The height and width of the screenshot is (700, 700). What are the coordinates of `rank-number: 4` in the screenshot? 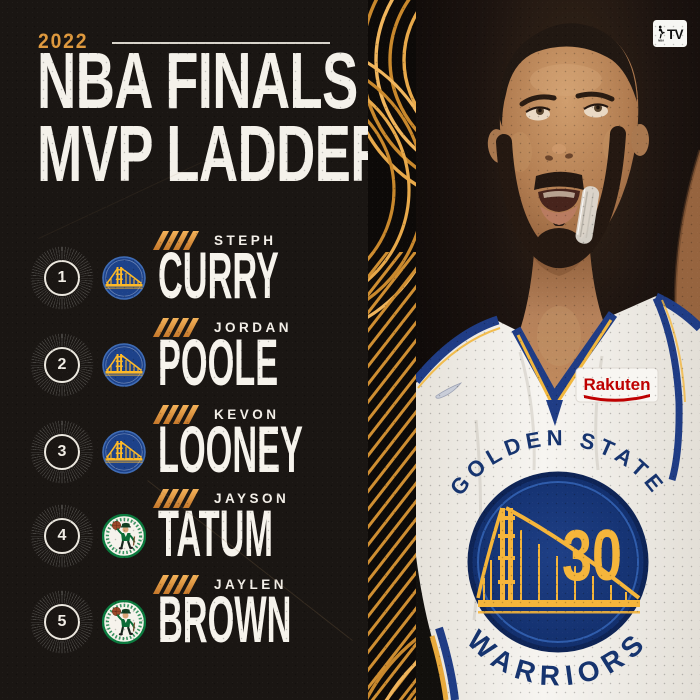 It's located at (62, 535).